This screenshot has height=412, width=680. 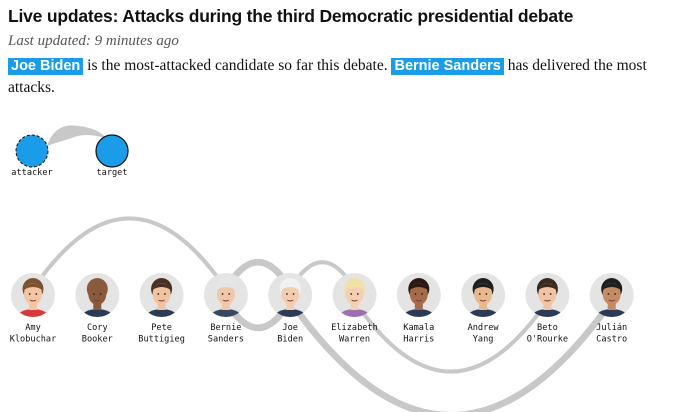 What do you see at coordinates (418, 340) in the screenshot?
I see `candidate-last-name: Harris` at bounding box center [418, 340].